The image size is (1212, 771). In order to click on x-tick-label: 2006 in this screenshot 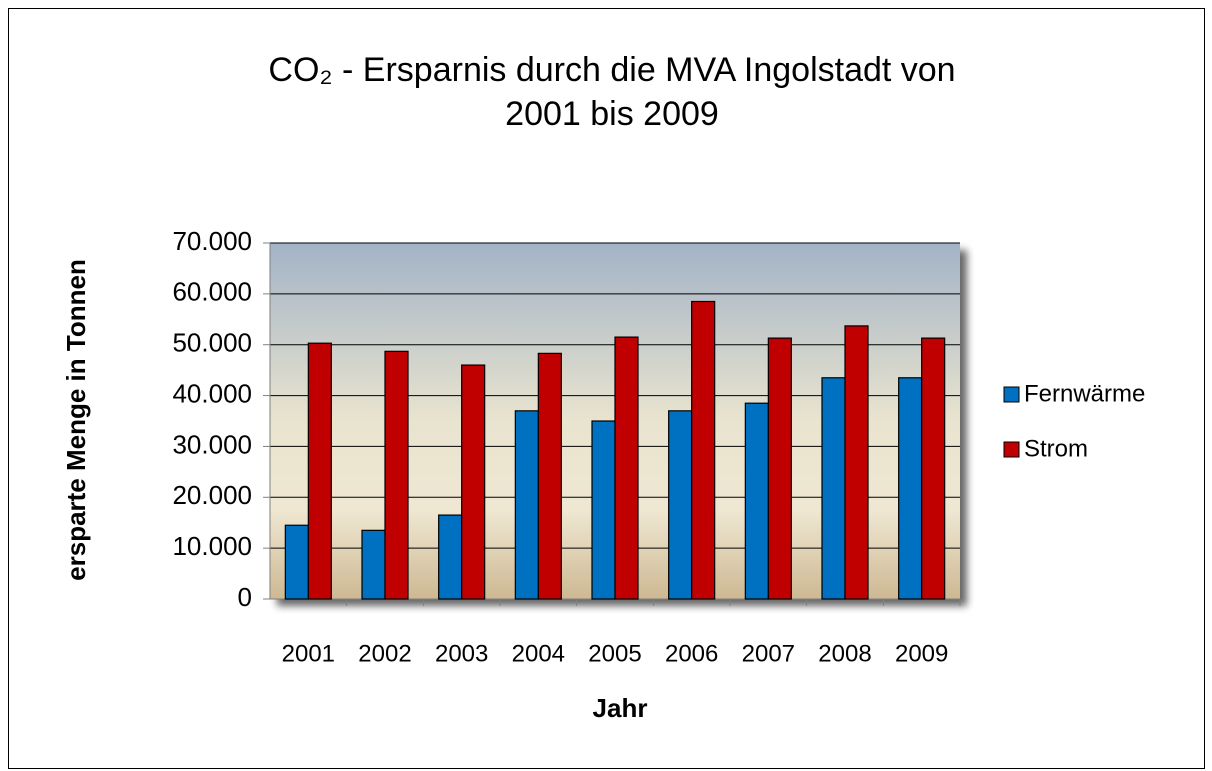, I will do `click(691, 653)`.